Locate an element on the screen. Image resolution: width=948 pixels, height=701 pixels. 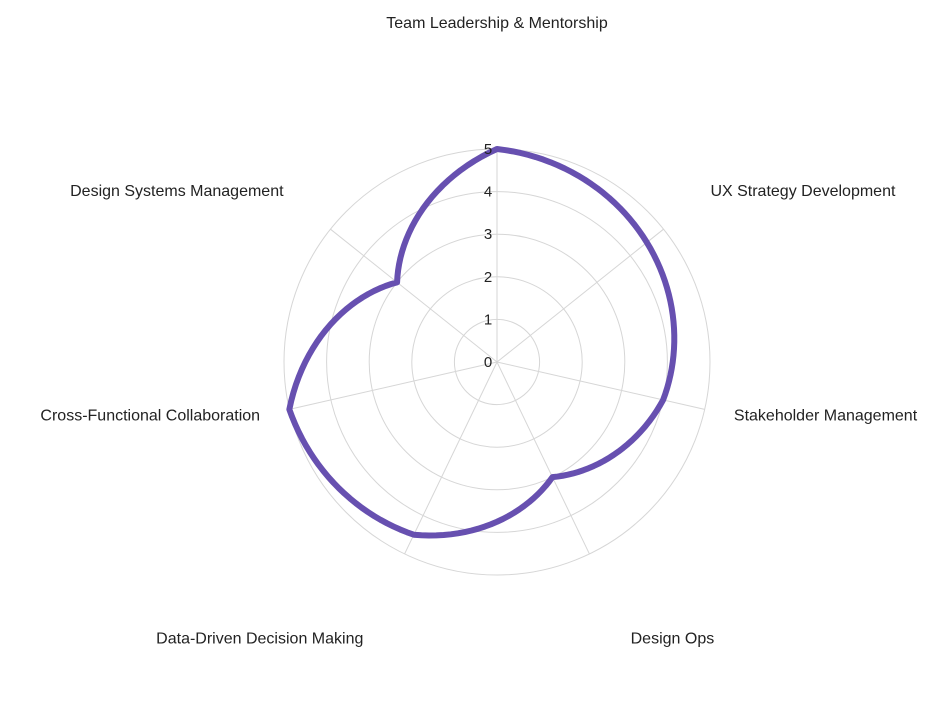
radial-tick-label: 2 is located at coordinates (488, 277).